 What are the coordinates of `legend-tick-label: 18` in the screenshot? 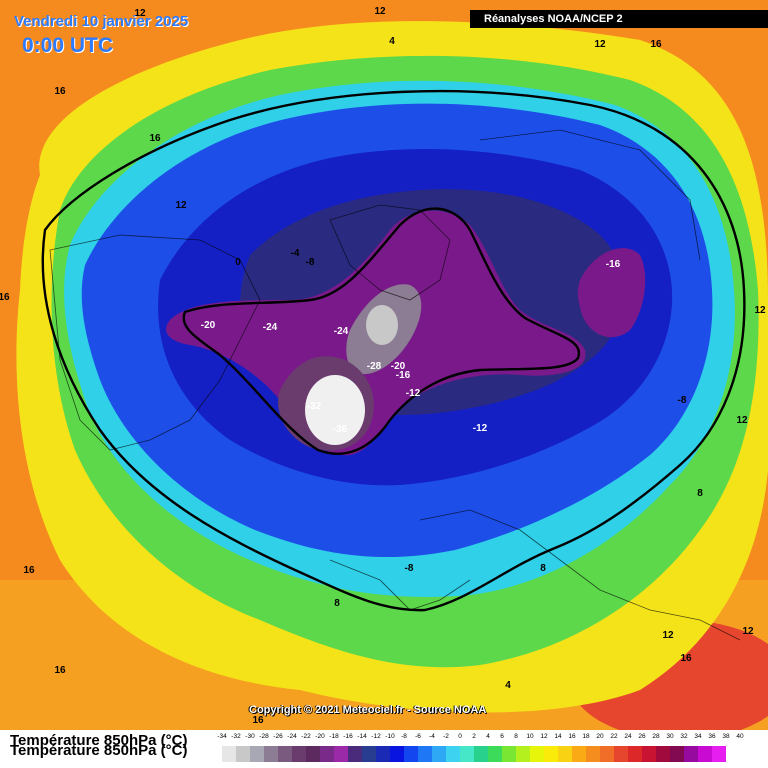 It's located at (586, 736).